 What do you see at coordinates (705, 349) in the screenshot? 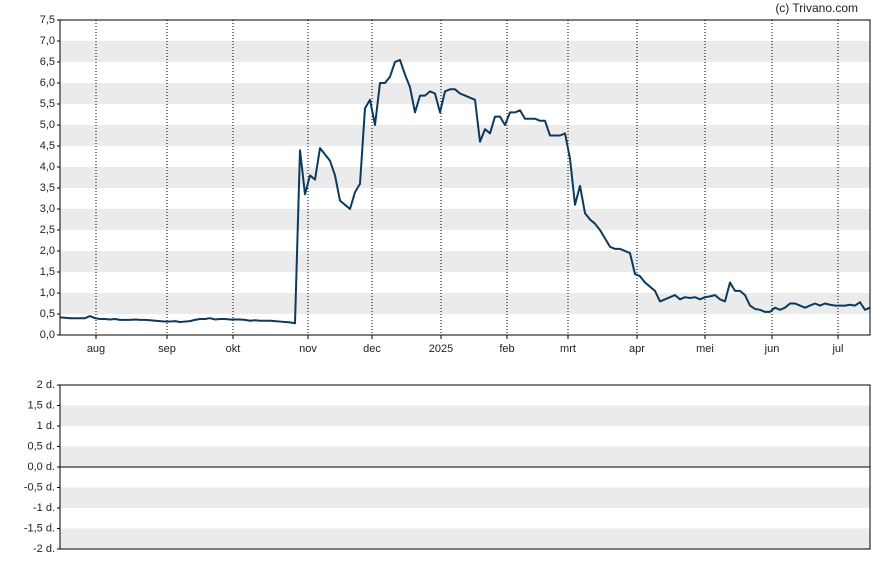
I see `x-tick-label: mei` at bounding box center [705, 349].